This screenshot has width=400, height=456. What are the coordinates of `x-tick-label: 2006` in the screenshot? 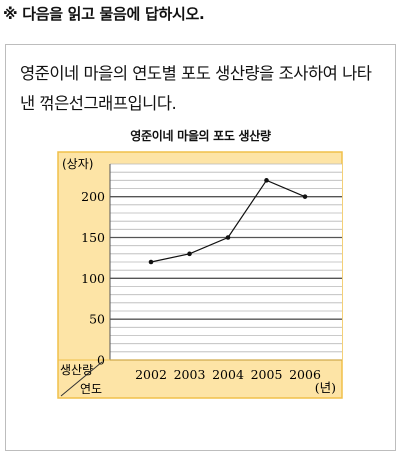 It's located at (305, 374).